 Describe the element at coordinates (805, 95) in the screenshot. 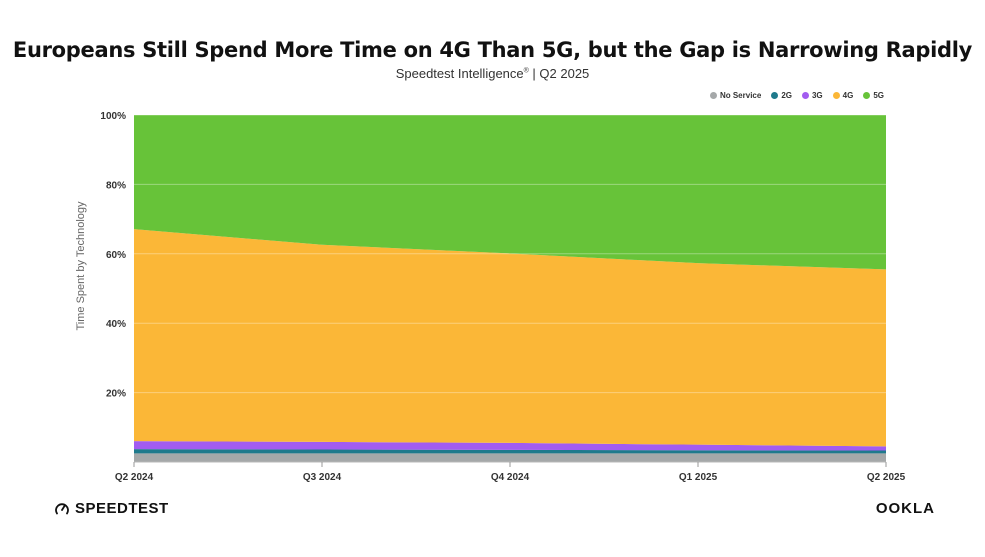

I see `legend-swatch-3g` at that location.